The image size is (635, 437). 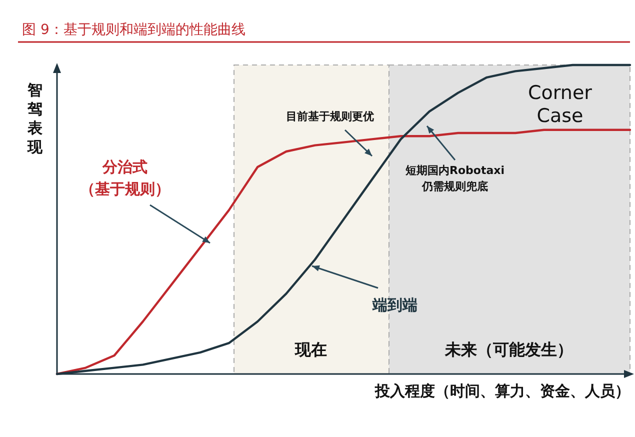 I want to click on y-axis-title: 智驾表现, so click(x=35, y=118).